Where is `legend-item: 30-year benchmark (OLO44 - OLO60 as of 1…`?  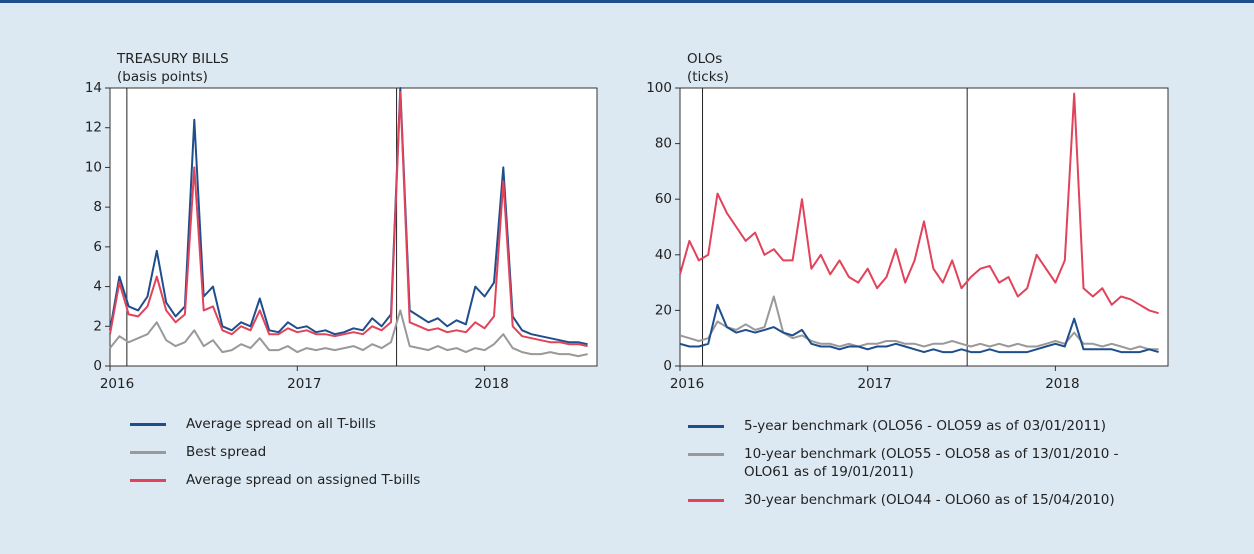
legend-item: 30-year benchmark (OLO44 - OLO60 as of 1… is located at coordinates (923, 500).